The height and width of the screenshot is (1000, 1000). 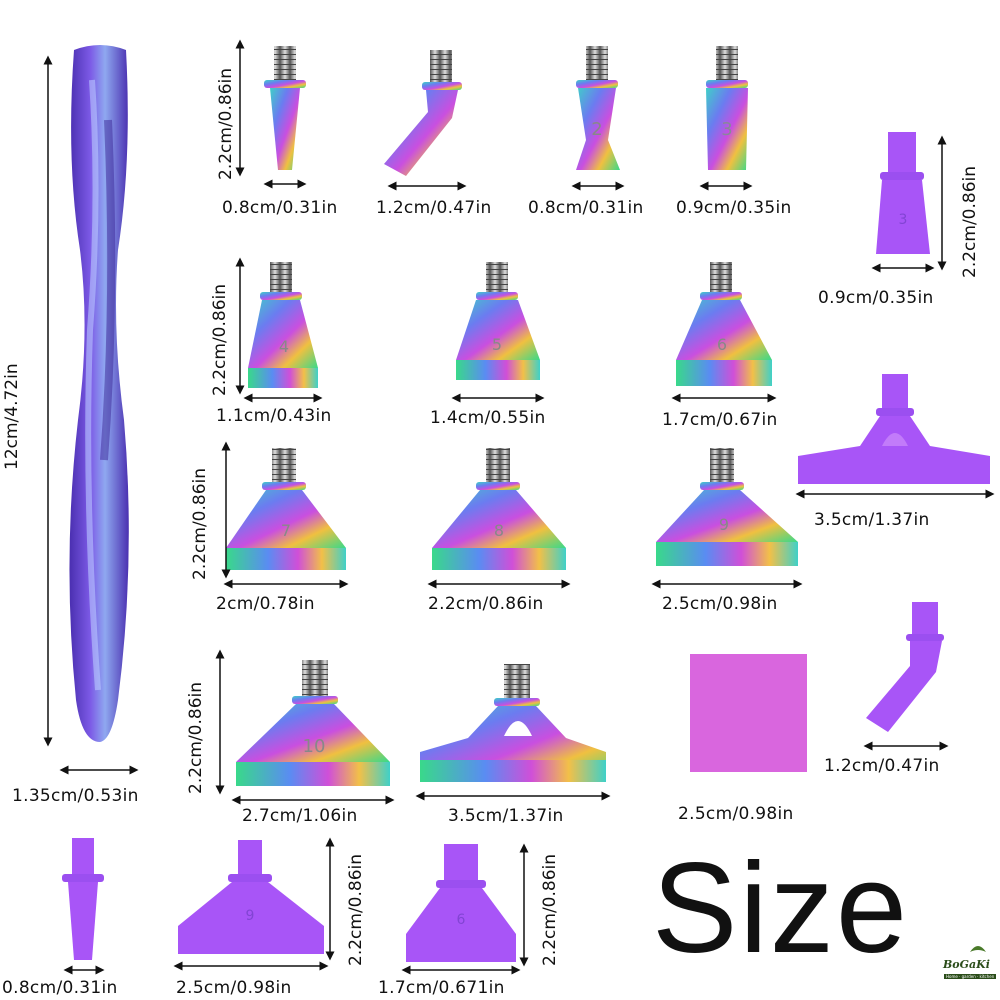 I want to click on engraving-2: 2, so click(x=596, y=129).